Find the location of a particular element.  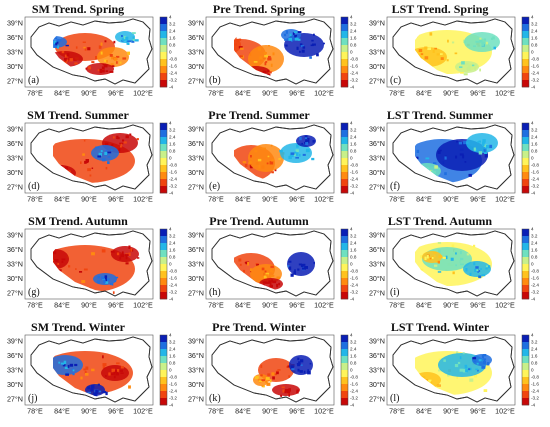

colorbar-tick: 2.4 is located at coordinates (353, 137).